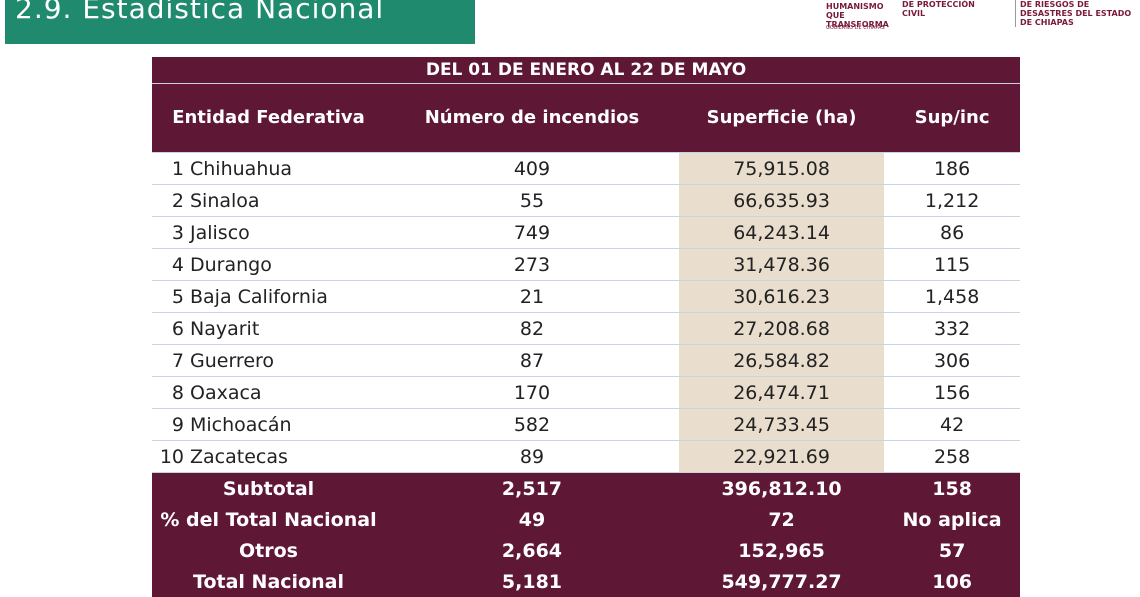 The image size is (1140, 597). What do you see at coordinates (532, 488) in the screenshot?
I see `table-cell: 2,517` at bounding box center [532, 488].